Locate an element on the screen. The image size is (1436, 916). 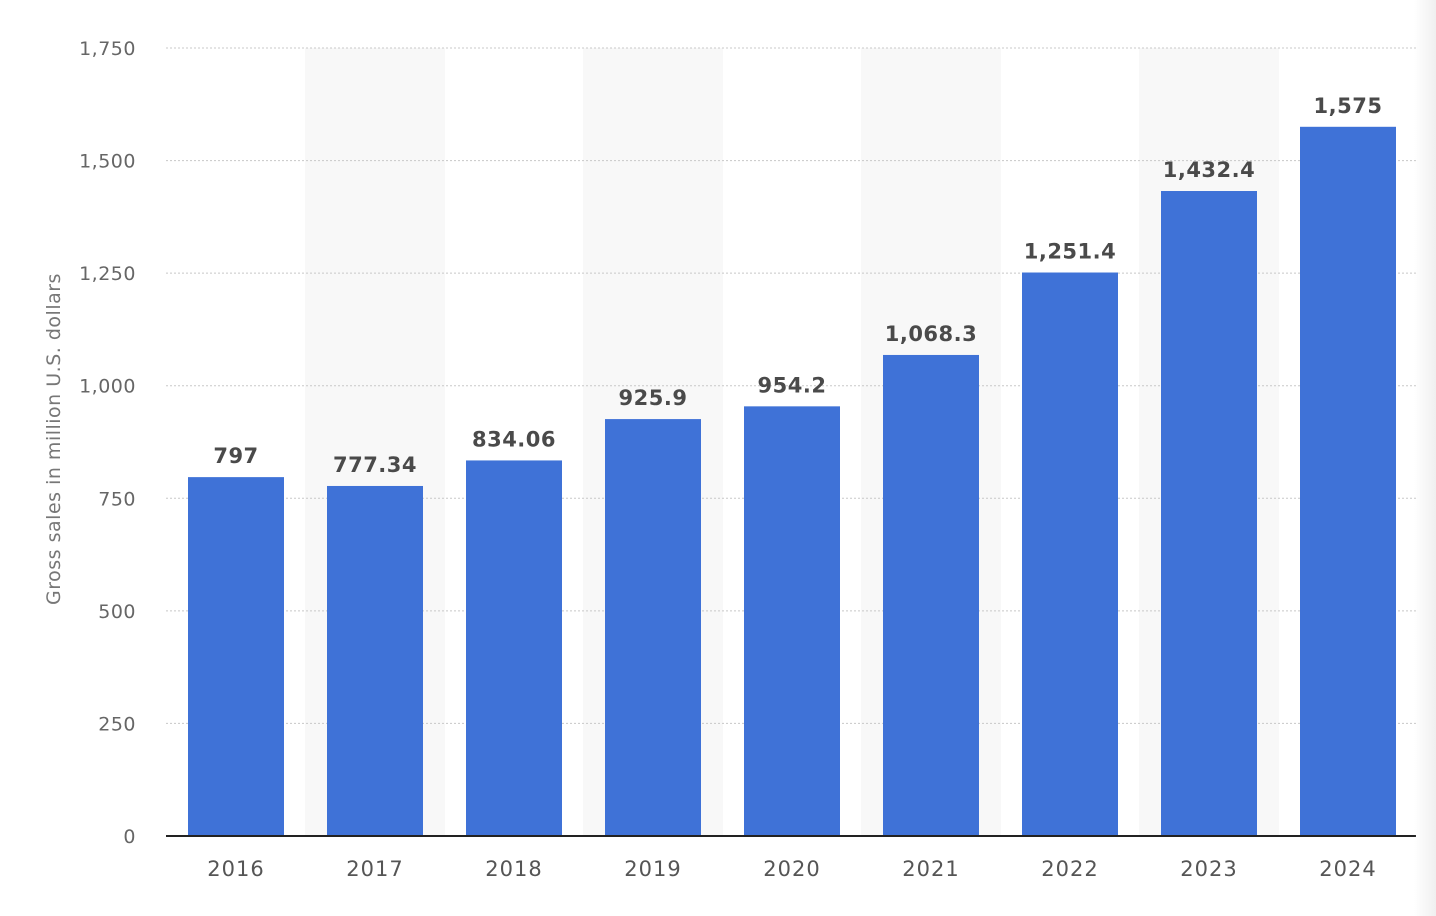
y-tick-label: 1,500 is located at coordinates (107, 162).